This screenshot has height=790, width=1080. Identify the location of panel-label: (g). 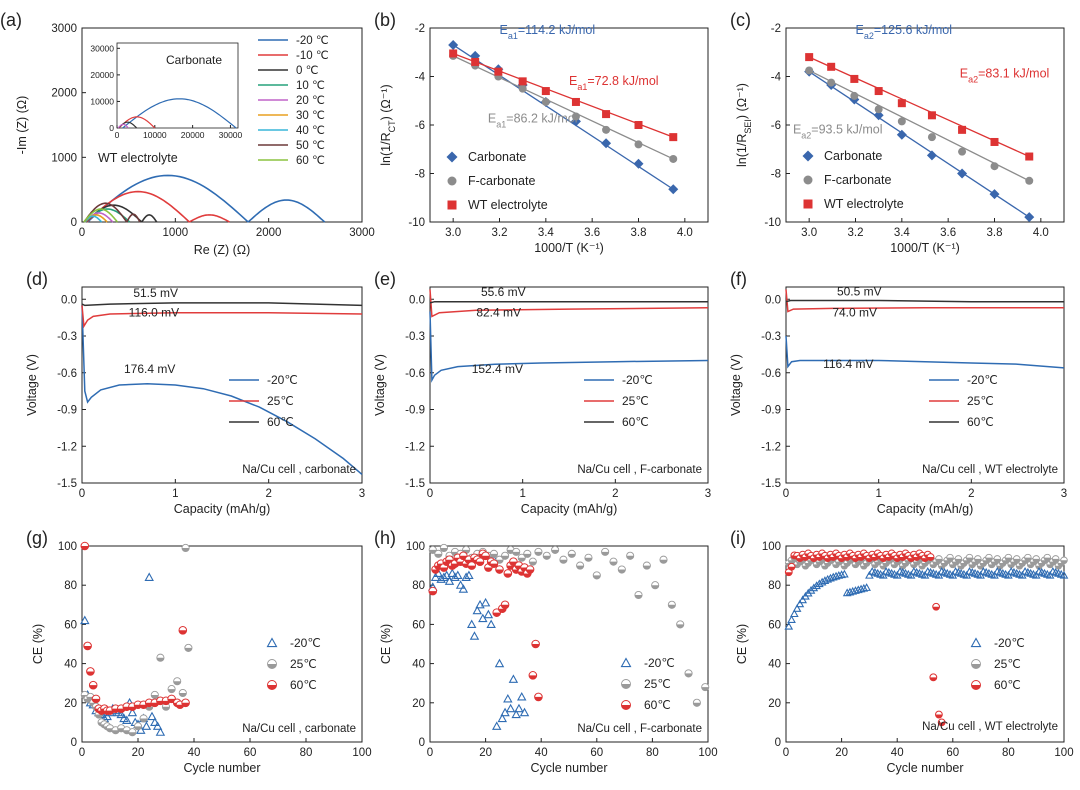
(37, 538).